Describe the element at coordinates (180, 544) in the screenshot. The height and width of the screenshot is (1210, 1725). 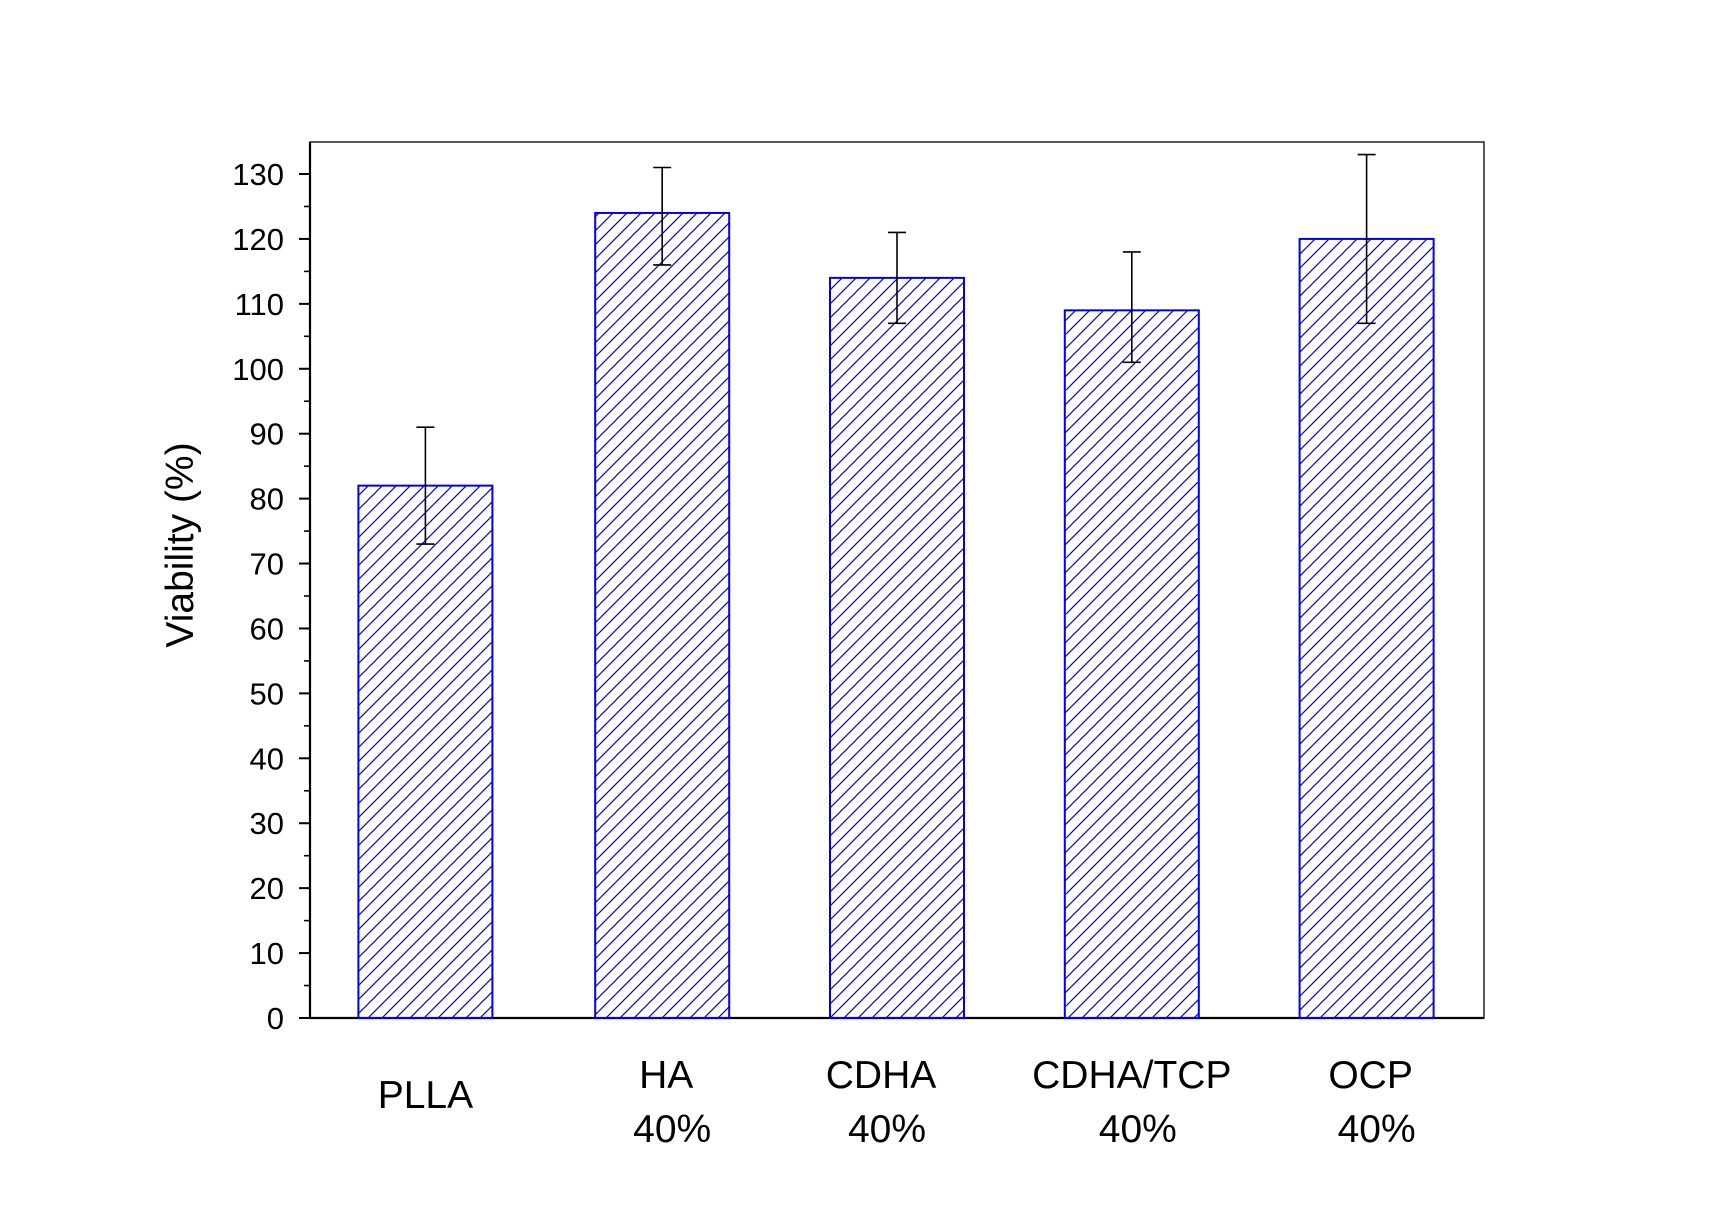
I see `y-axis-title: Viability (%)` at that location.